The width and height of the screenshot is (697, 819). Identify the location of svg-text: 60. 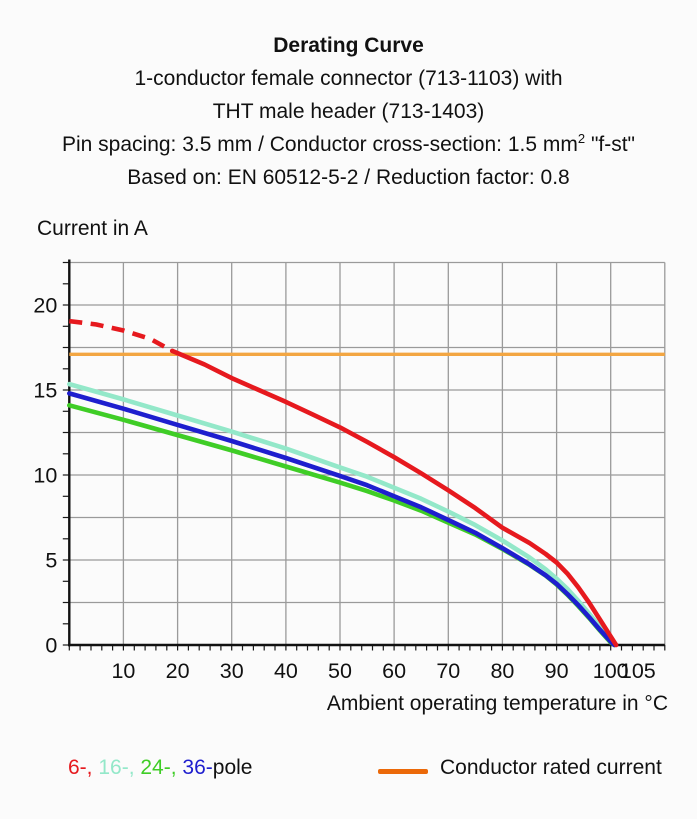
(394, 671).